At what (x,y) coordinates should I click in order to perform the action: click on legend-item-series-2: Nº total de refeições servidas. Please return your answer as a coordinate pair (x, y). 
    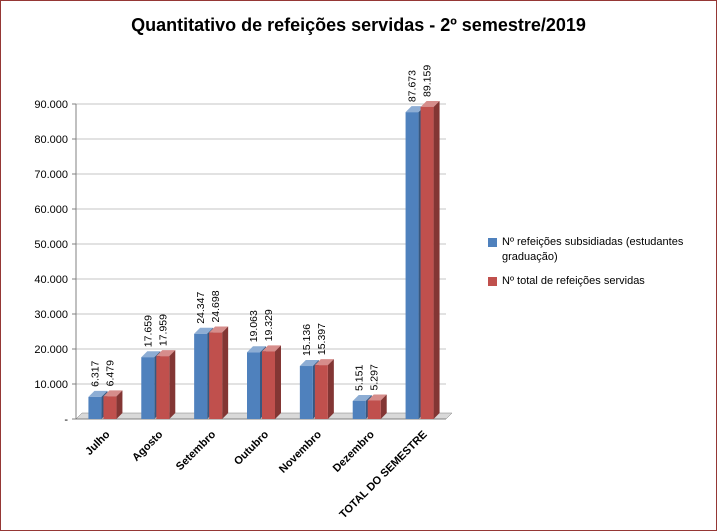
    Looking at the image, I should click on (601, 281).